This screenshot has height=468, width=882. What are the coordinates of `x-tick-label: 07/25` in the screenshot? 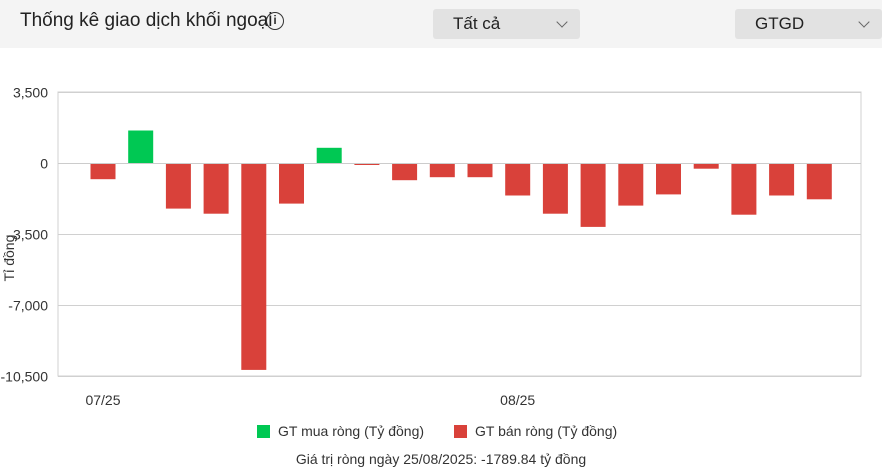 It's located at (102, 400).